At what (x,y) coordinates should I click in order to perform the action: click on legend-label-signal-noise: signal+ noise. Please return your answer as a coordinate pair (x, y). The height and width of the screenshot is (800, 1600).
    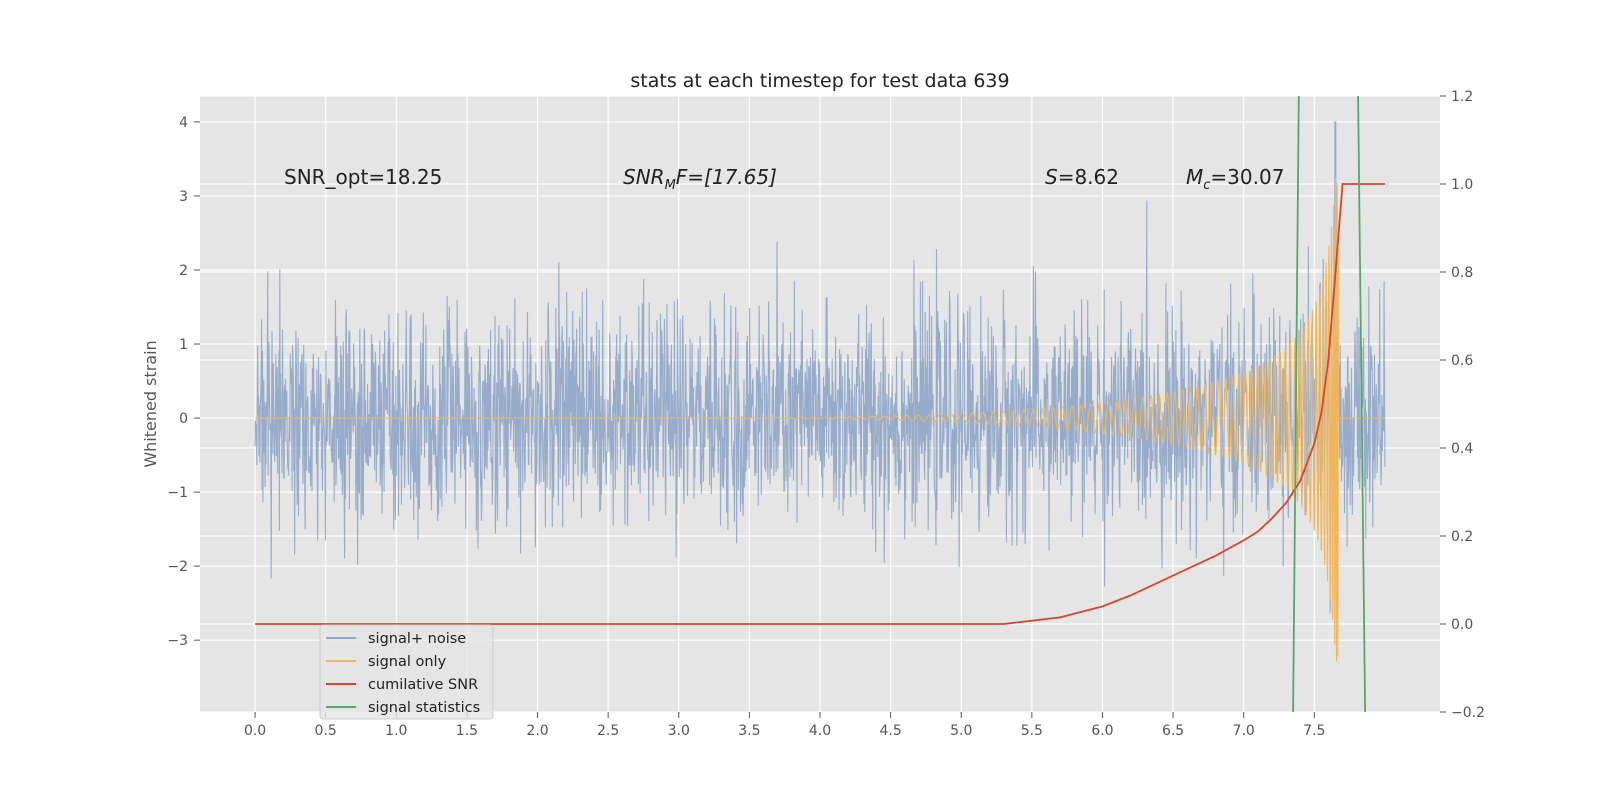
    Looking at the image, I should click on (417, 639).